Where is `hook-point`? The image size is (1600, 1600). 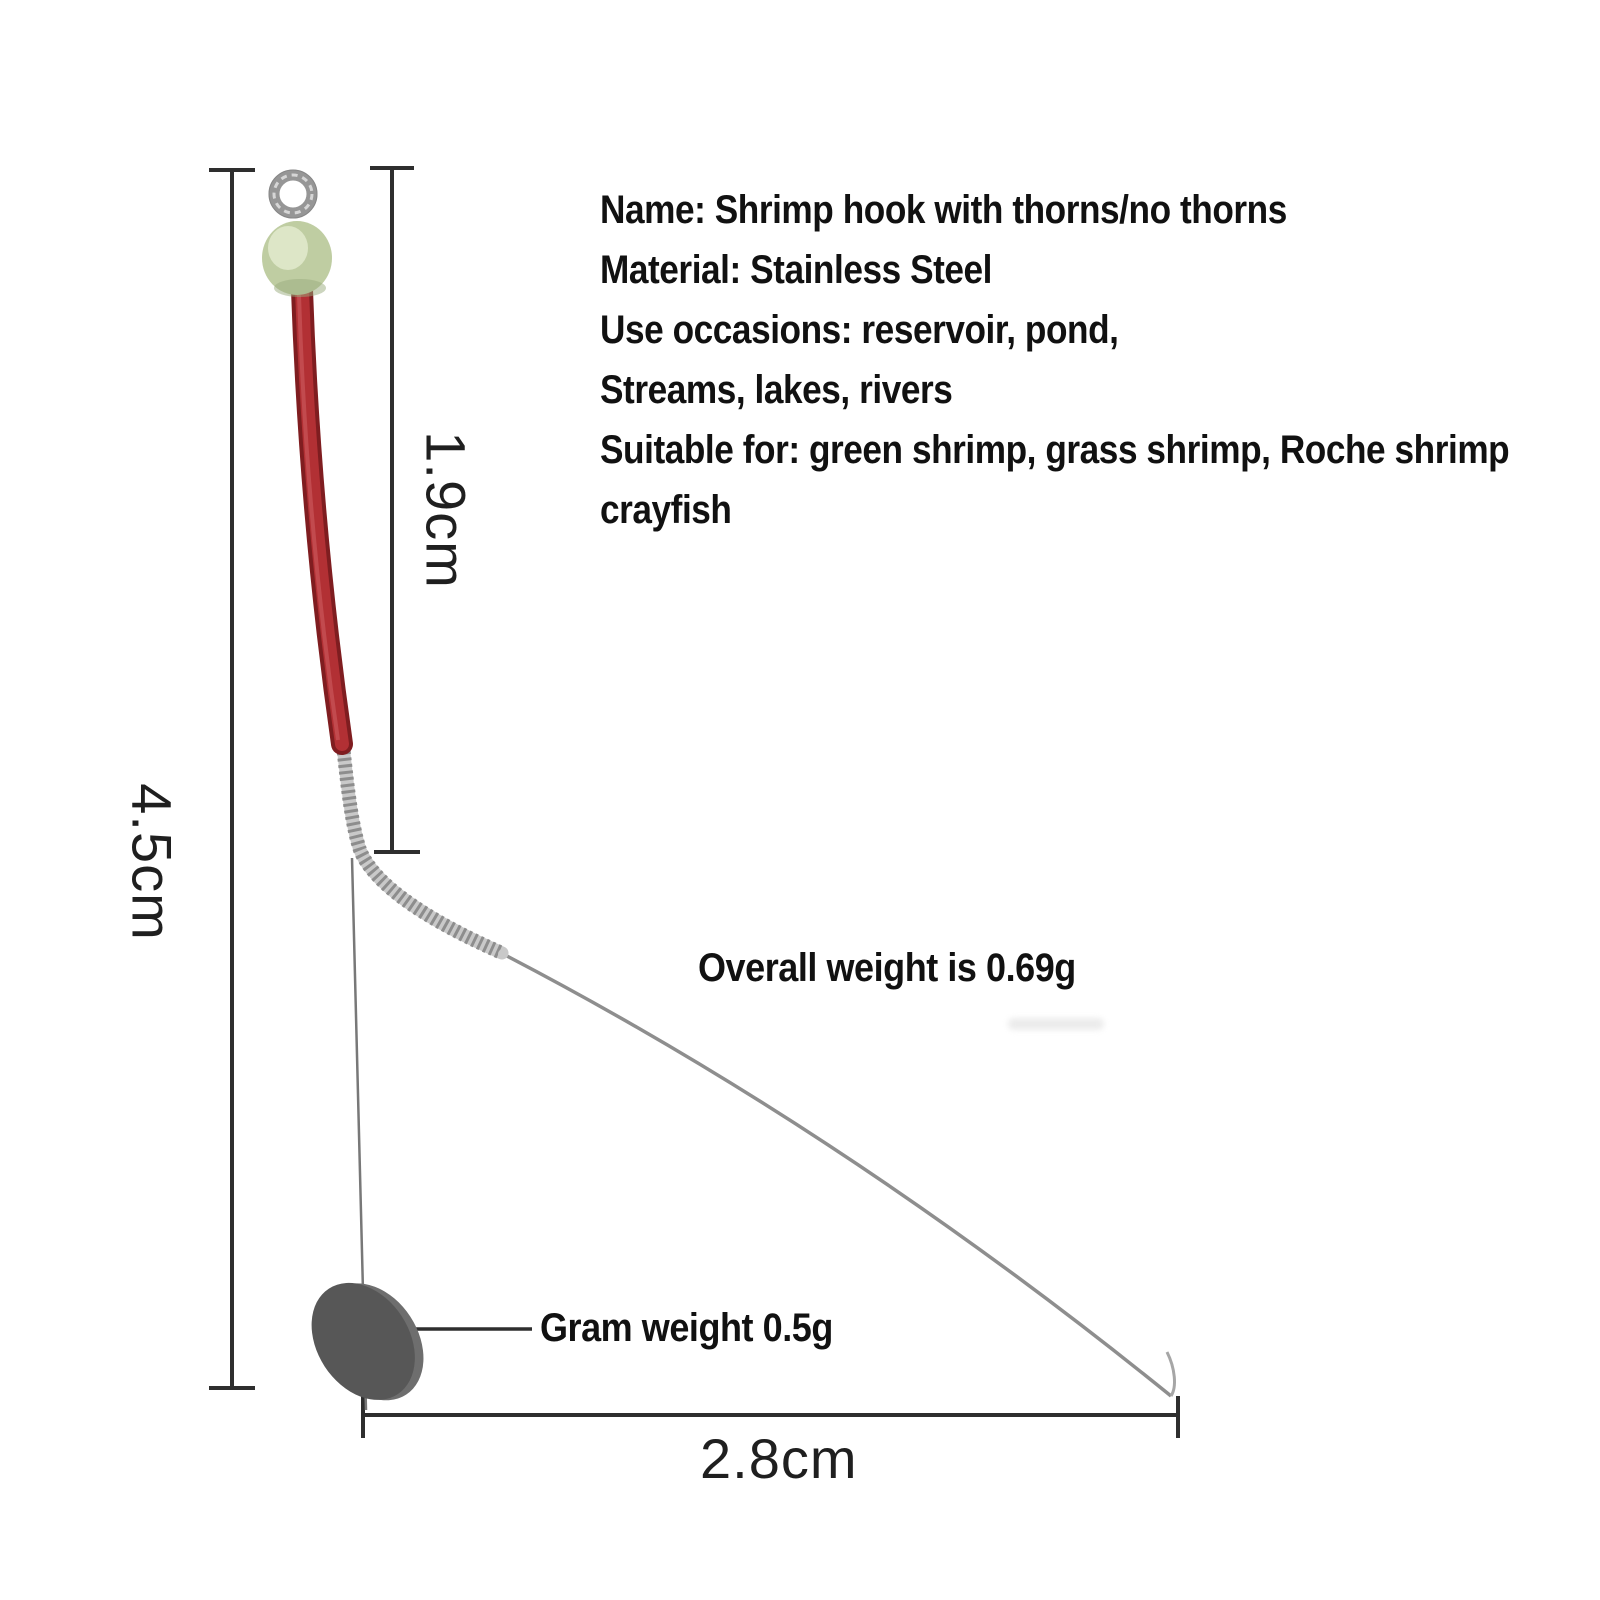
hook-point is located at coordinates (1170, 1374).